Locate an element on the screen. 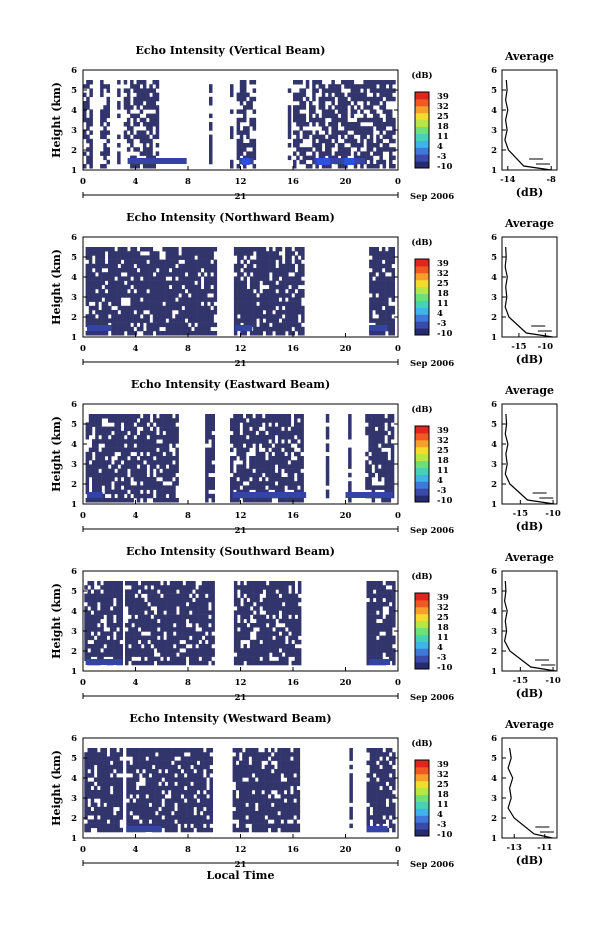  avg-title: Average is located at coordinates (529, 223).